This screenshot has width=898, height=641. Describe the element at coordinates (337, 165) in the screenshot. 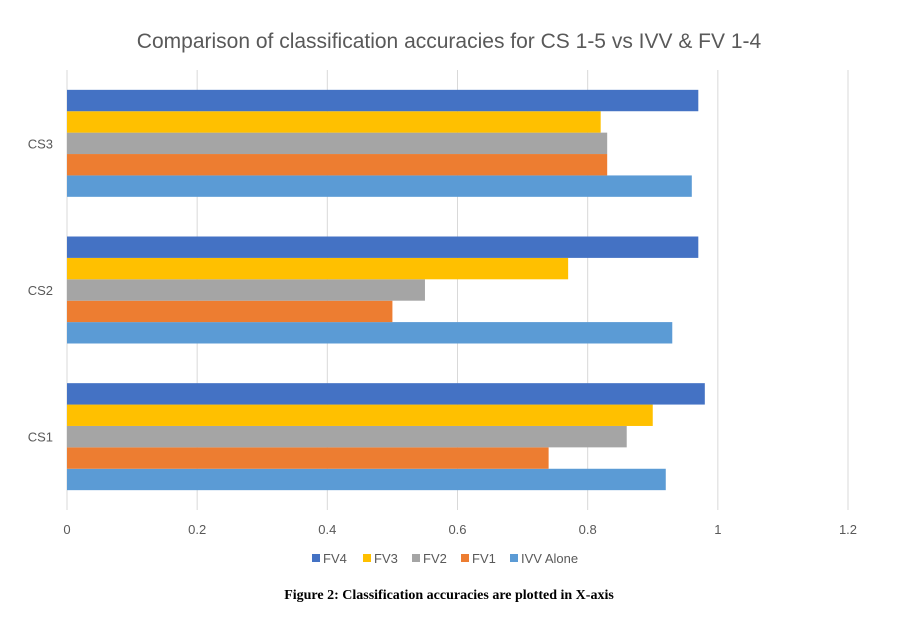

I see `bar-cs3-fv1` at that location.